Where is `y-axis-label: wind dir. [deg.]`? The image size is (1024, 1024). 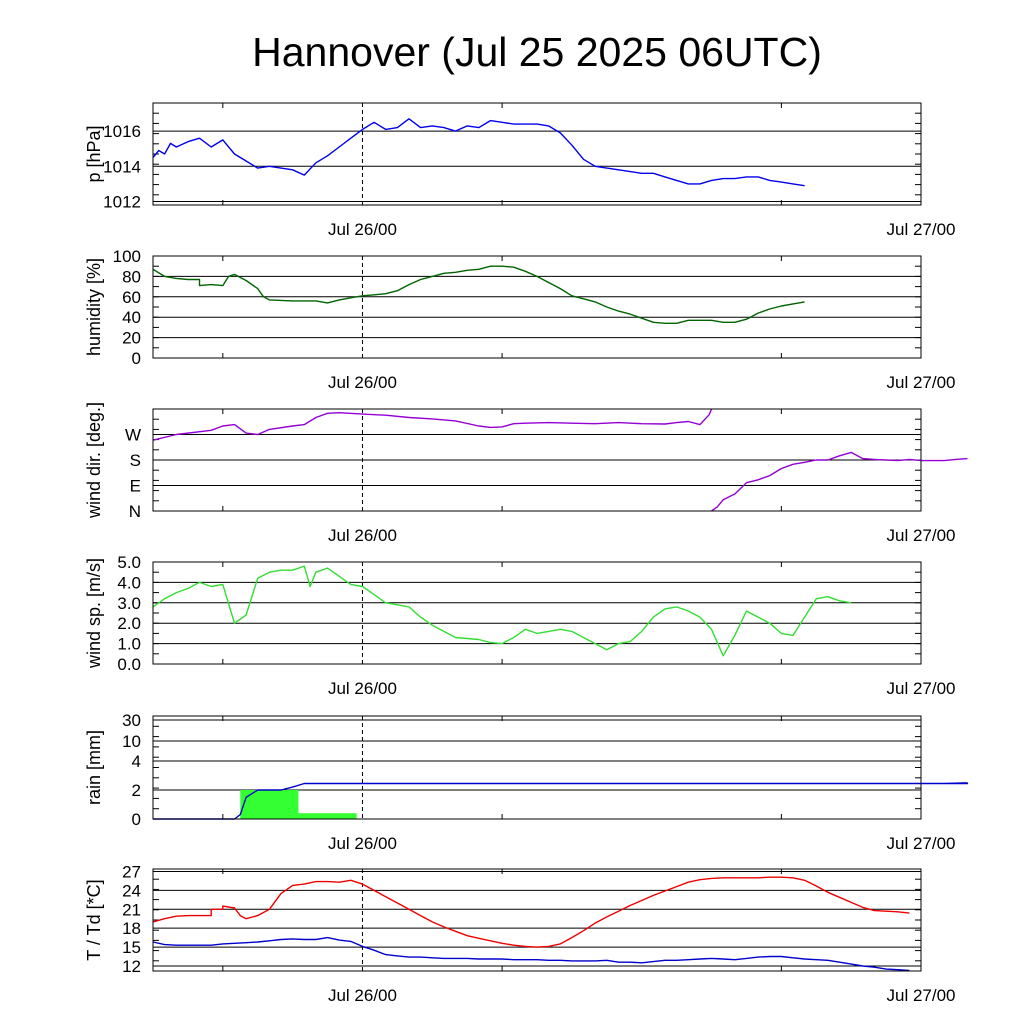
y-axis-label: wind dir. [deg.] is located at coordinates (94, 460).